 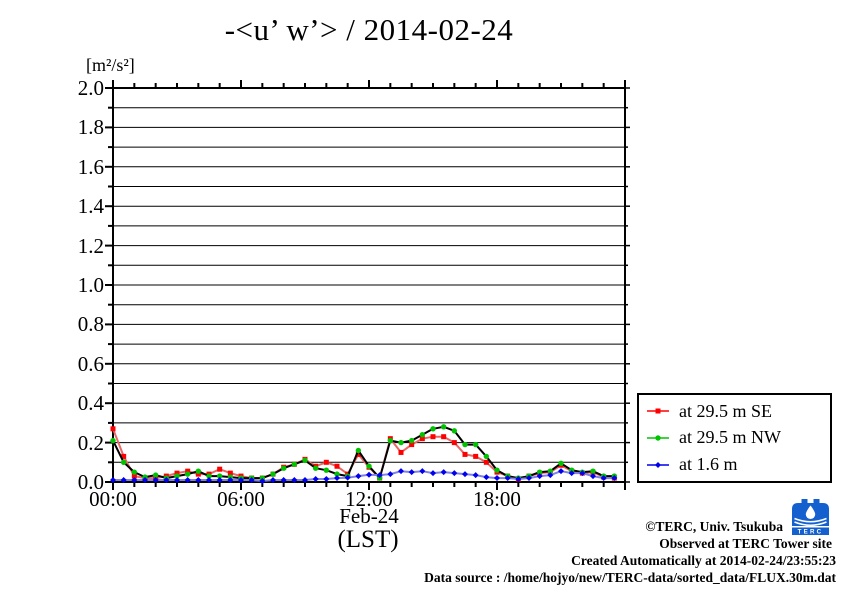 What do you see at coordinates (369, 29) in the screenshot?
I see `chart-title: -<u’ w’> / 2014-02-24` at bounding box center [369, 29].